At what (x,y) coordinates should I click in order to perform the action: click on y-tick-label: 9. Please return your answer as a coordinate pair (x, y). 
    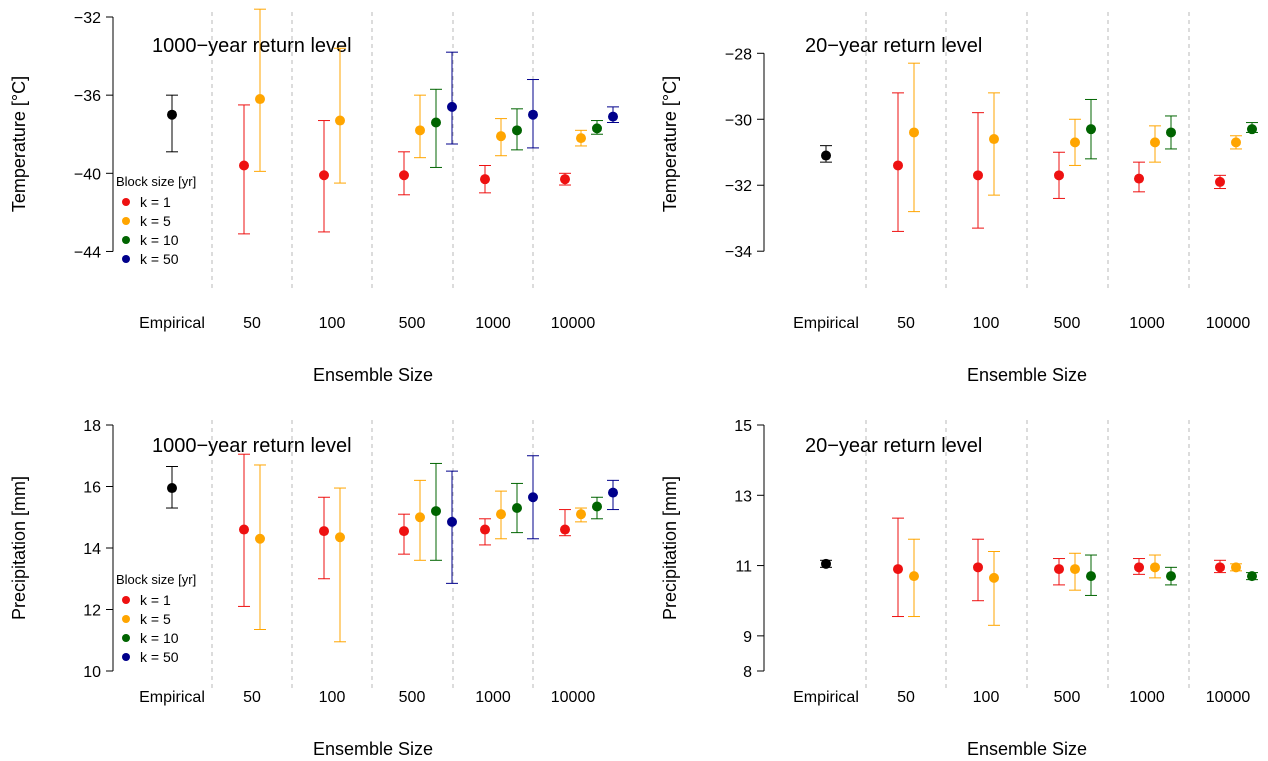
    Looking at the image, I should click on (747, 637).